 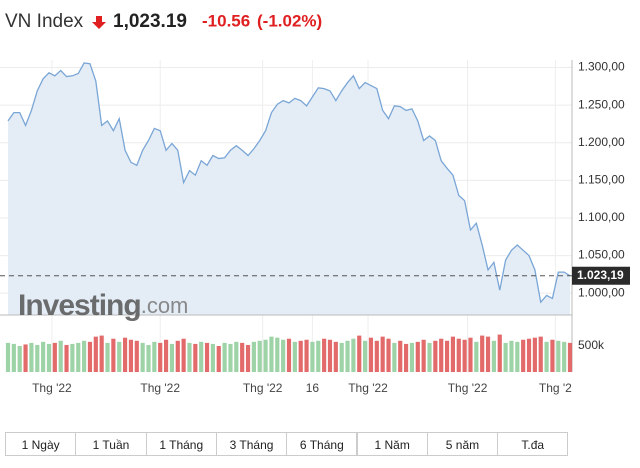 I want to click on current-label: 1.023,19, so click(x=600, y=275).